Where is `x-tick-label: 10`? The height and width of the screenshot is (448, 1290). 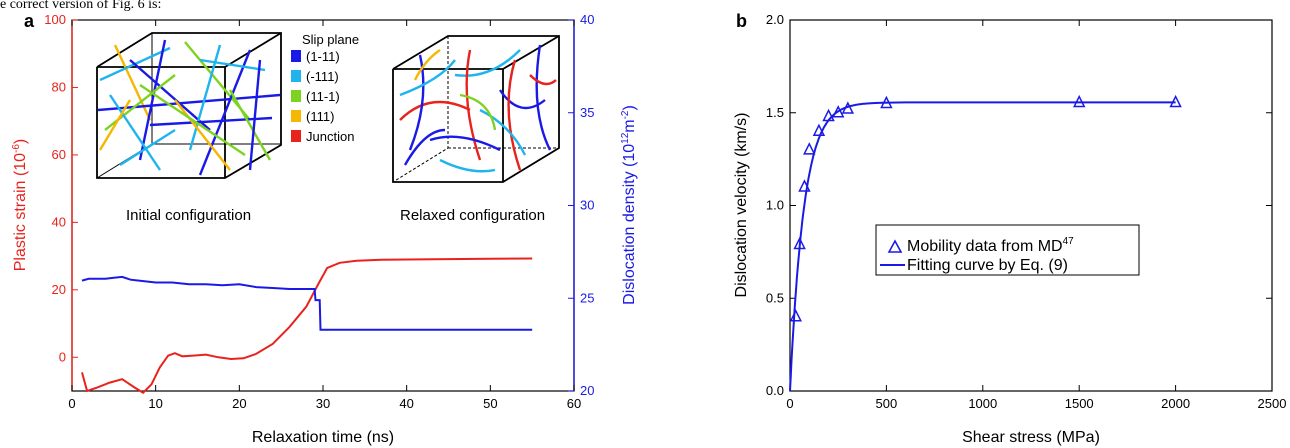 x-tick-label: 10 is located at coordinates (155, 403).